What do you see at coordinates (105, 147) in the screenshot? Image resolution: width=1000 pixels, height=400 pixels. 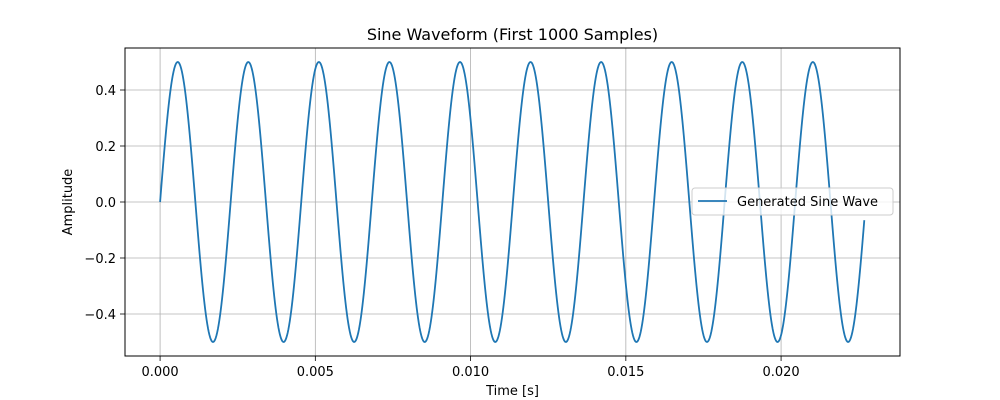 I see `y-tick-label: 0.2` at bounding box center [105, 147].